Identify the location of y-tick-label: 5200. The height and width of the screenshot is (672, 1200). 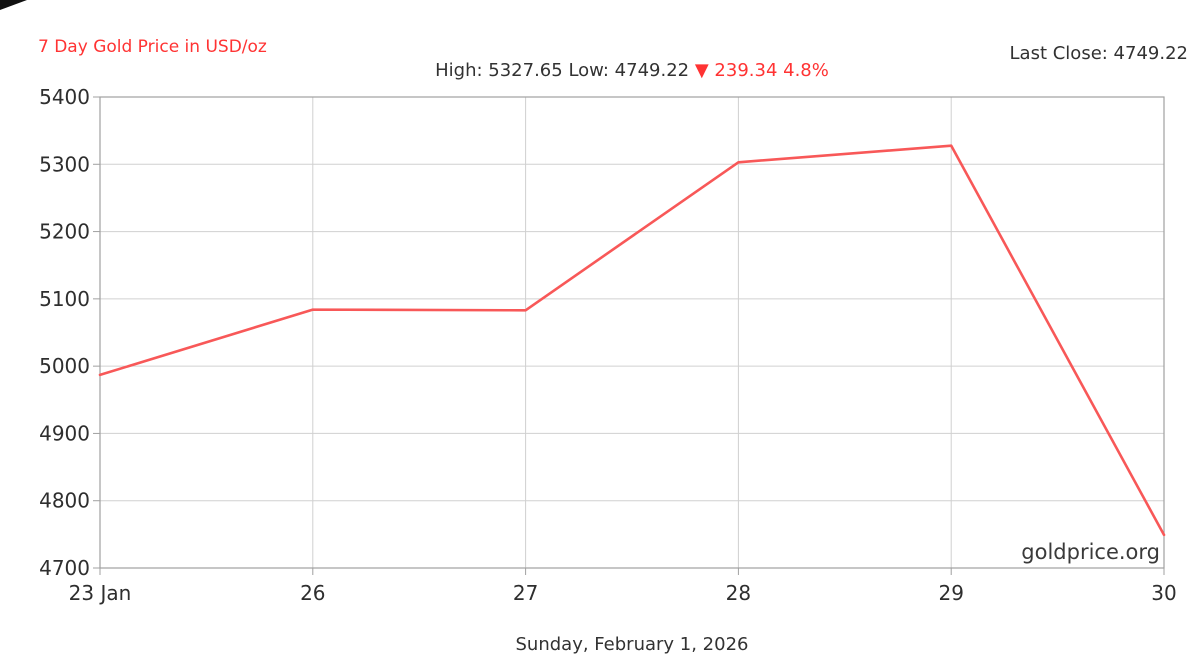
(64, 232).